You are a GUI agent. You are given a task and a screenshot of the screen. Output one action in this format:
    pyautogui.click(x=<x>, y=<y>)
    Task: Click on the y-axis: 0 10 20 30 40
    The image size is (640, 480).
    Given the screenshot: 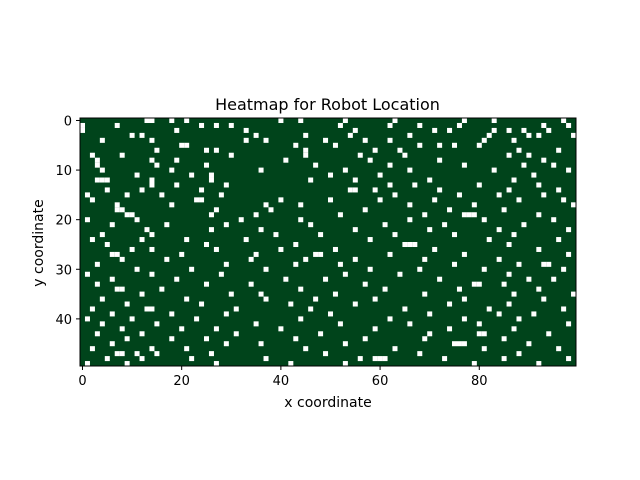 What is the action you would take?
    pyautogui.click(x=67, y=221)
    